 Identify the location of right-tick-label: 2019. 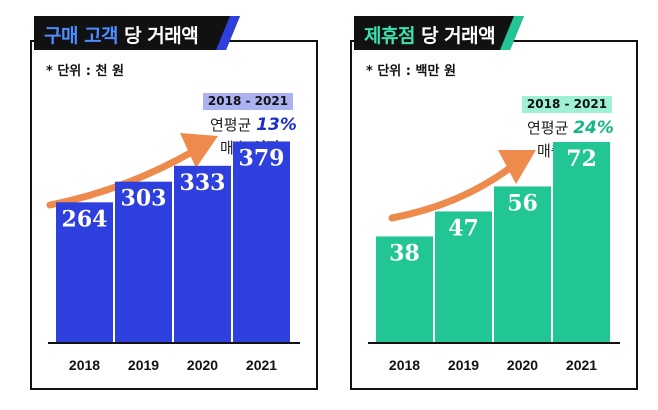
(463, 365).